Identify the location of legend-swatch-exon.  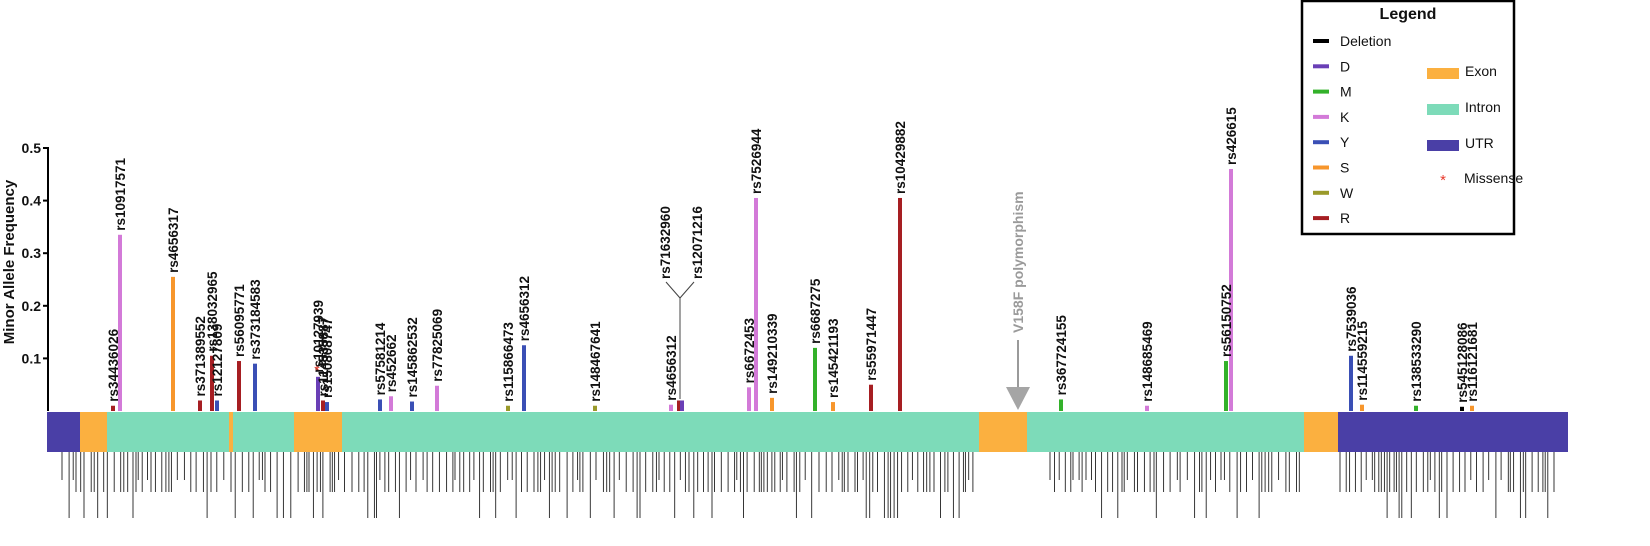
(1443, 73).